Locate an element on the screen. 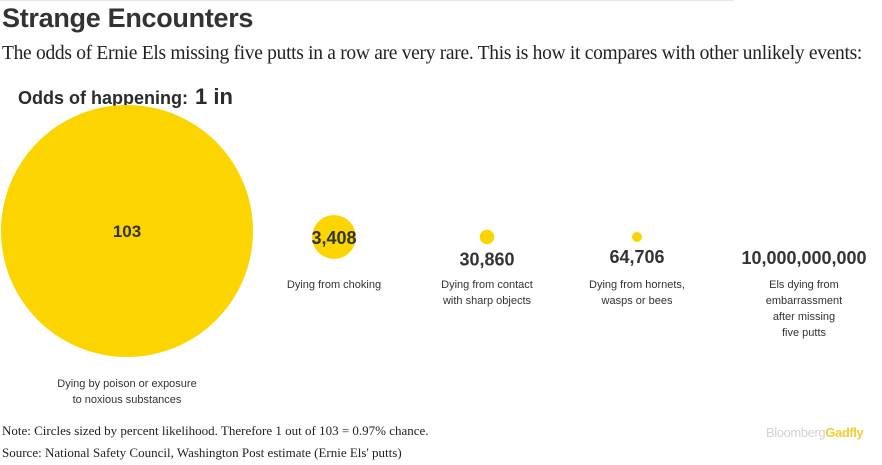 The image size is (882, 465). brand-logo-part2: Gadfly is located at coordinates (844, 432).